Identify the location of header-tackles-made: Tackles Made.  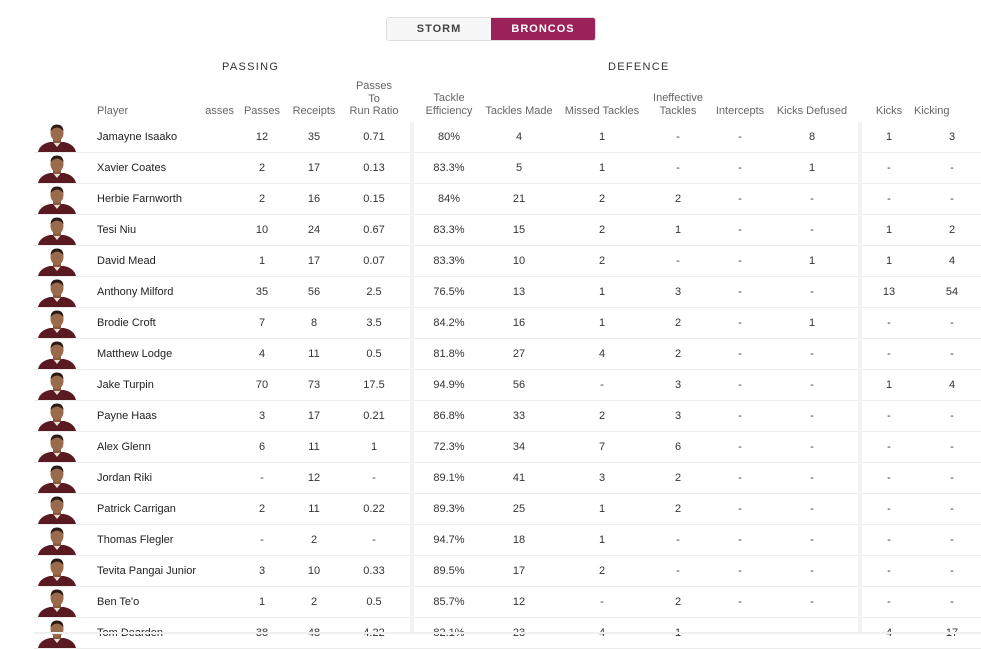
(519, 111).